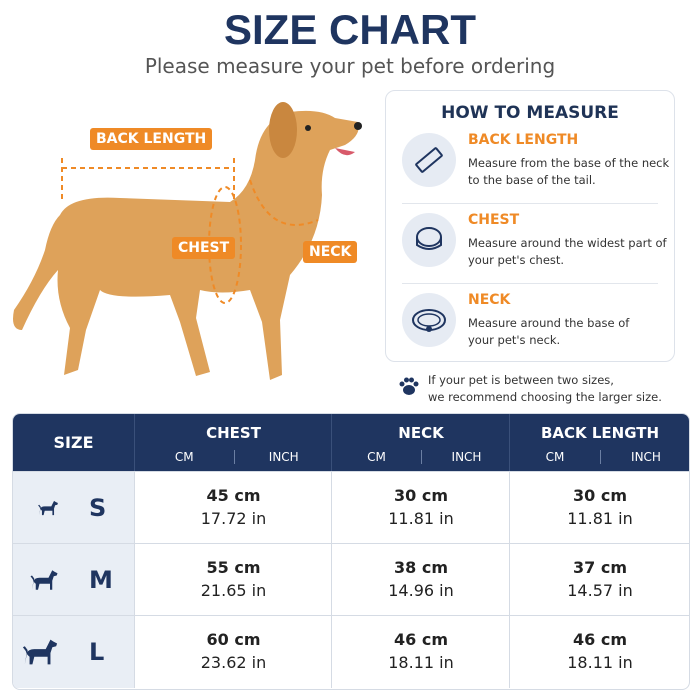 Image resolution: width=700 pixels, height=700 pixels. I want to click on diagram-label: BACK LENGTH, so click(151, 139).